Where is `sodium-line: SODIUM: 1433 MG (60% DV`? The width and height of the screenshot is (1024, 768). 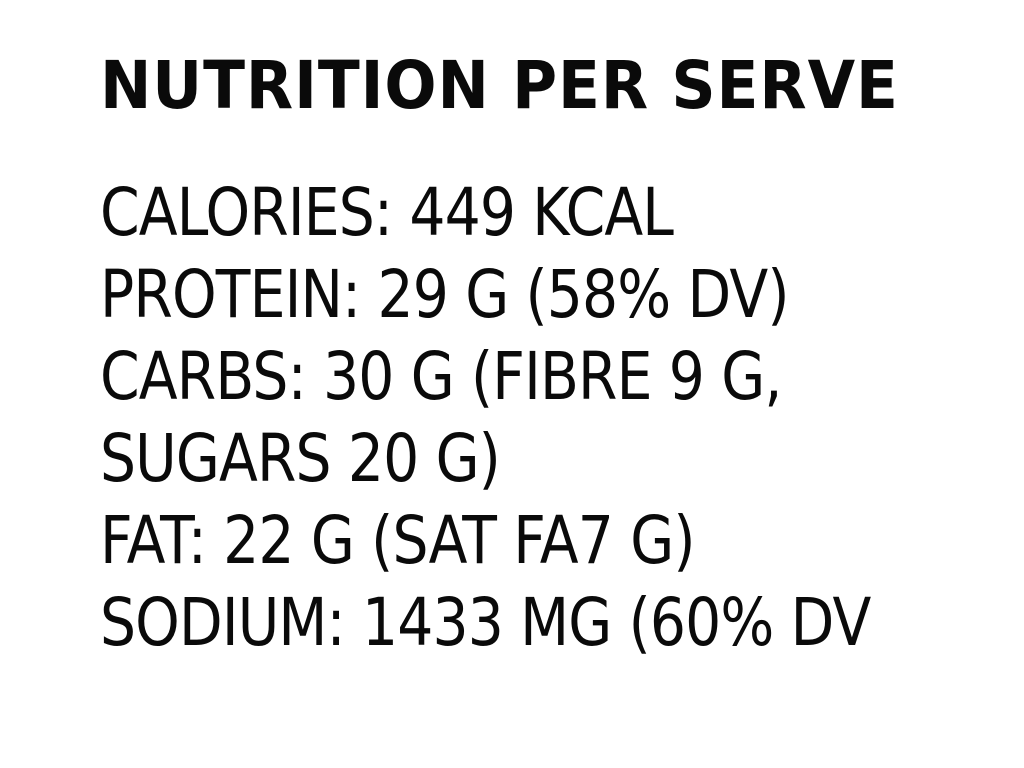
sodium-line: SODIUM: 1433 MG (60% DV is located at coordinates (485, 622).